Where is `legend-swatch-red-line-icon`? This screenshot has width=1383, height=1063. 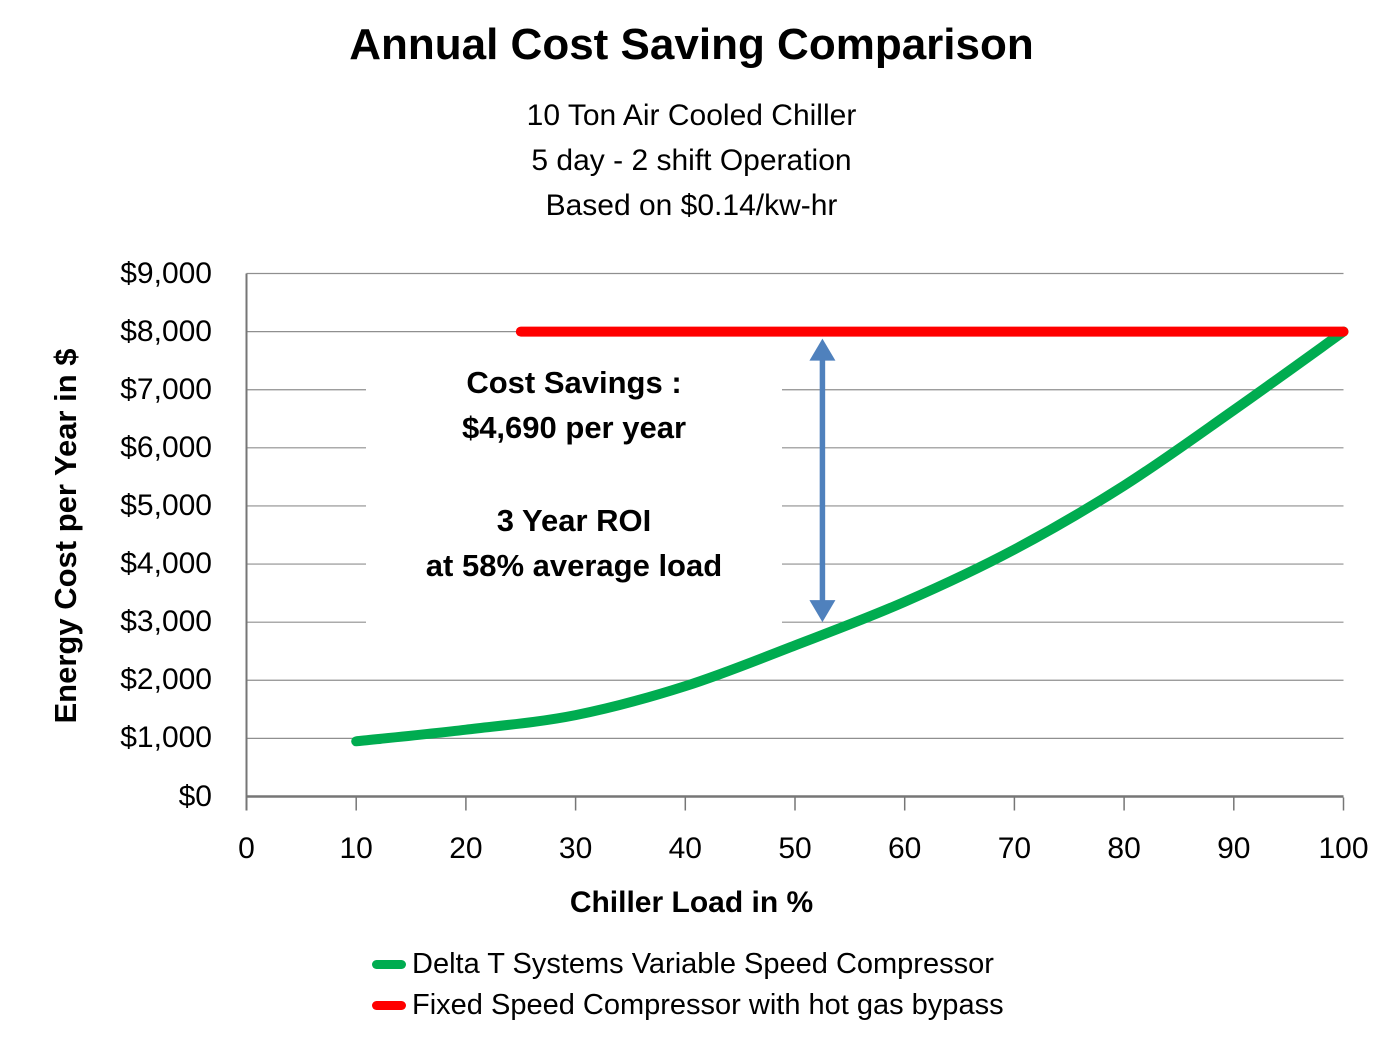
legend-swatch-red-line-icon is located at coordinates (389, 1005).